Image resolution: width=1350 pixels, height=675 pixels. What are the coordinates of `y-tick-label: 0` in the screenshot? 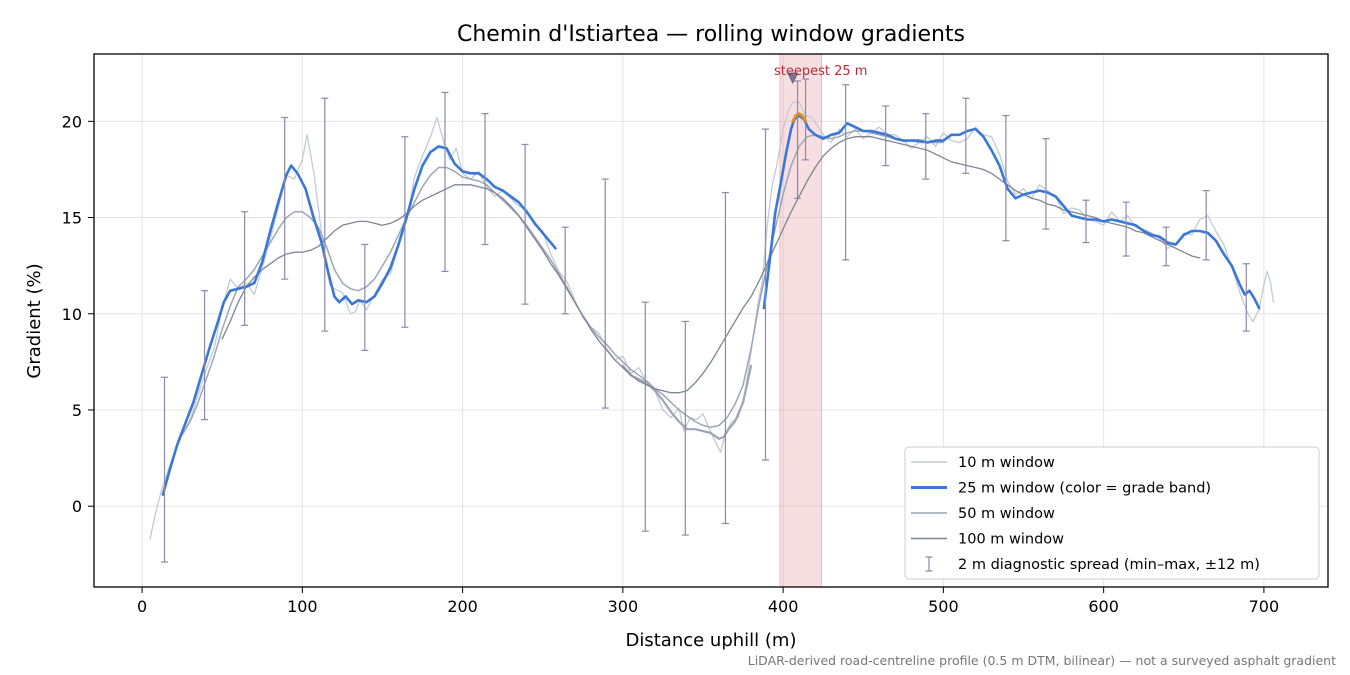 It's located at (77, 506).